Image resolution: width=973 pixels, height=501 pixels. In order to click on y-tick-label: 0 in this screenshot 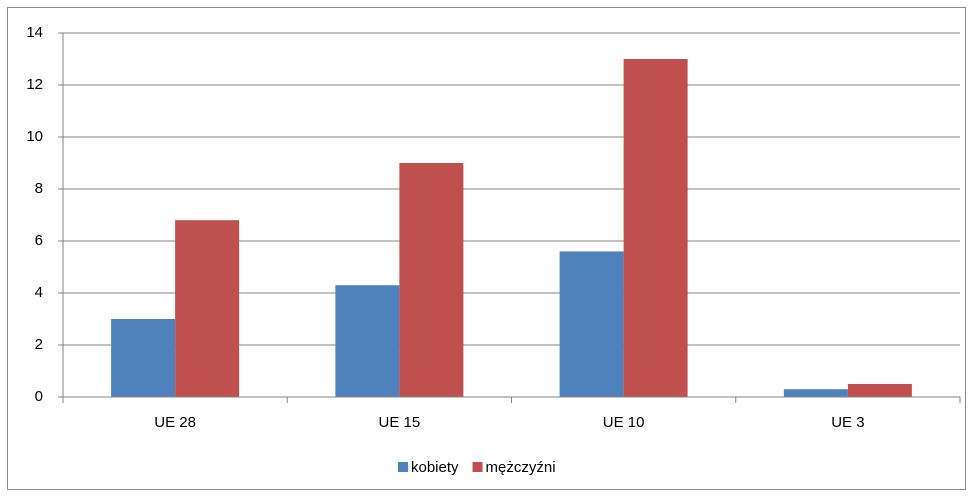, I will do `click(39, 396)`.